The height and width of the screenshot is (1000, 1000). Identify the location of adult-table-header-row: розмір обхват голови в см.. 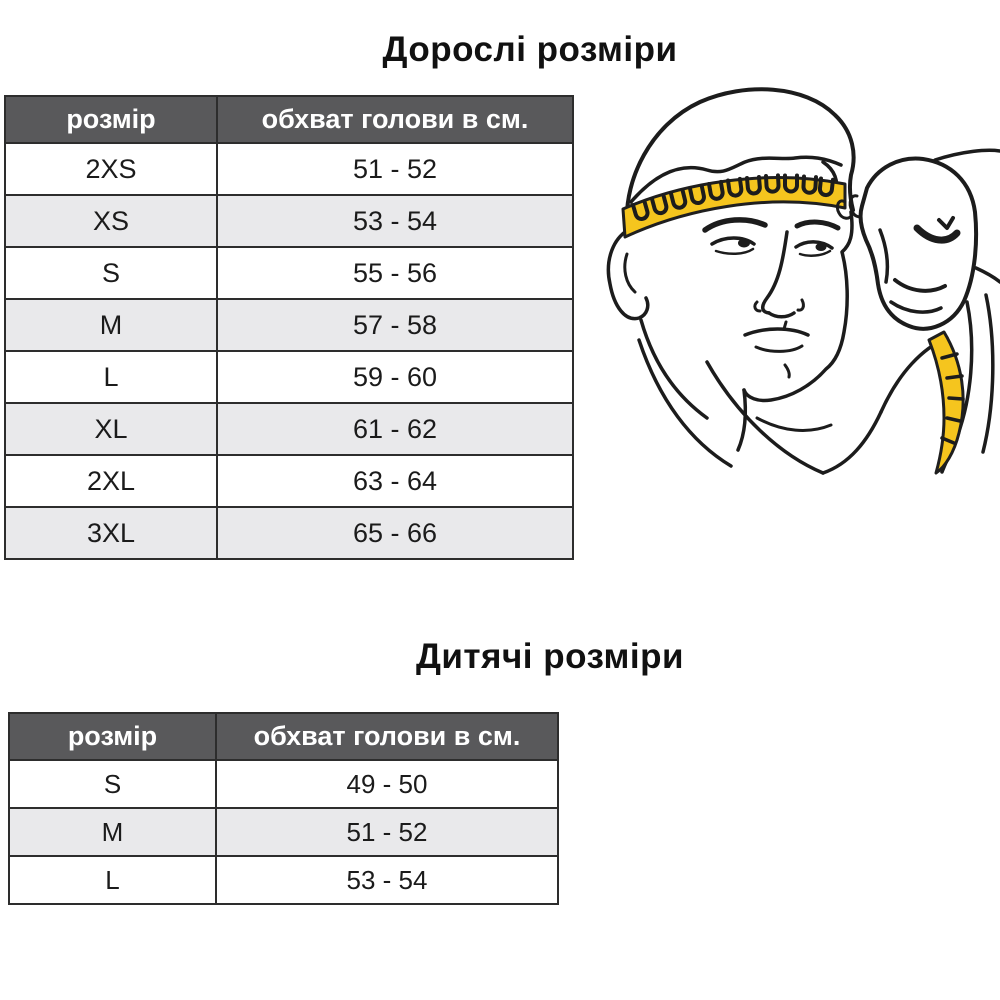
(289, 119).